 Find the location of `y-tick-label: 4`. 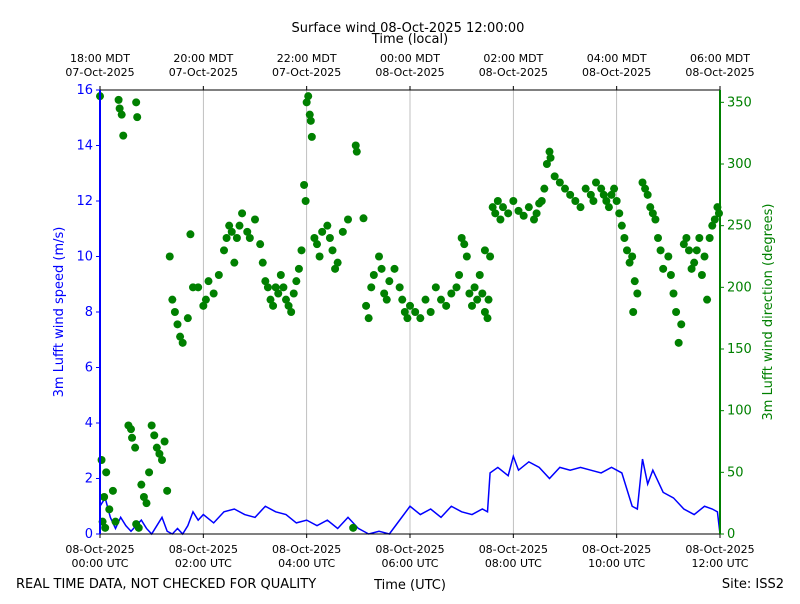

y-tick-label: 4 is located at coordinates (89, 423).